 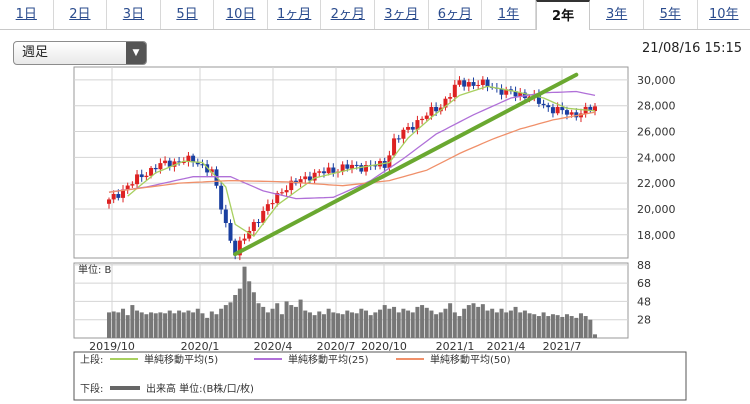 What do you see at coordinates (188, 14) in the screenshot?
I see `tab-3: 5日` at bounding box center [188, 14].